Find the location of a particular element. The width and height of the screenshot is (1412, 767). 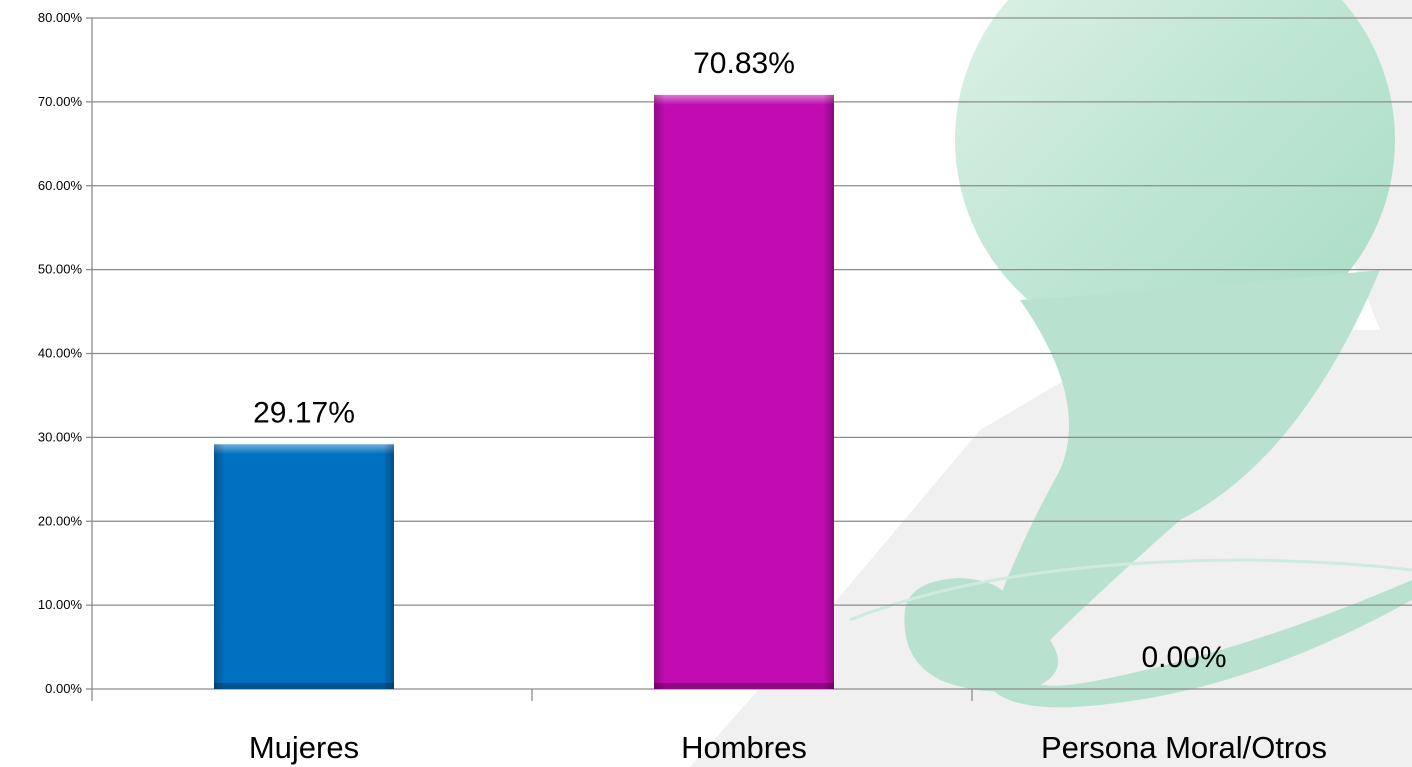

x-tick-label: Persona Moral/Otros is located at coordinates (1184, 747).